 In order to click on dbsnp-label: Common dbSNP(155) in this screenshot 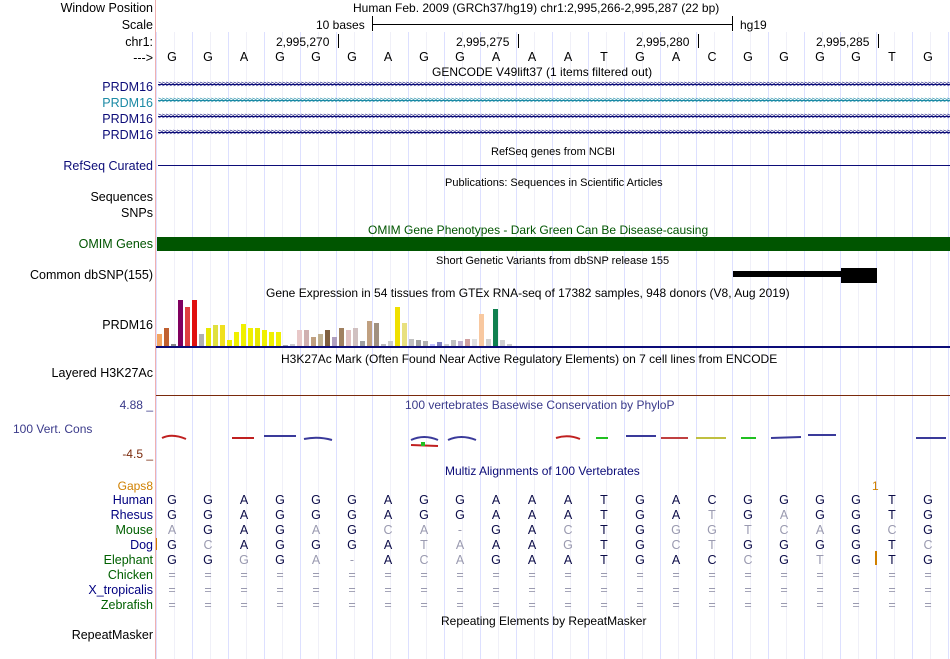, I will do `click(91, 275)`.